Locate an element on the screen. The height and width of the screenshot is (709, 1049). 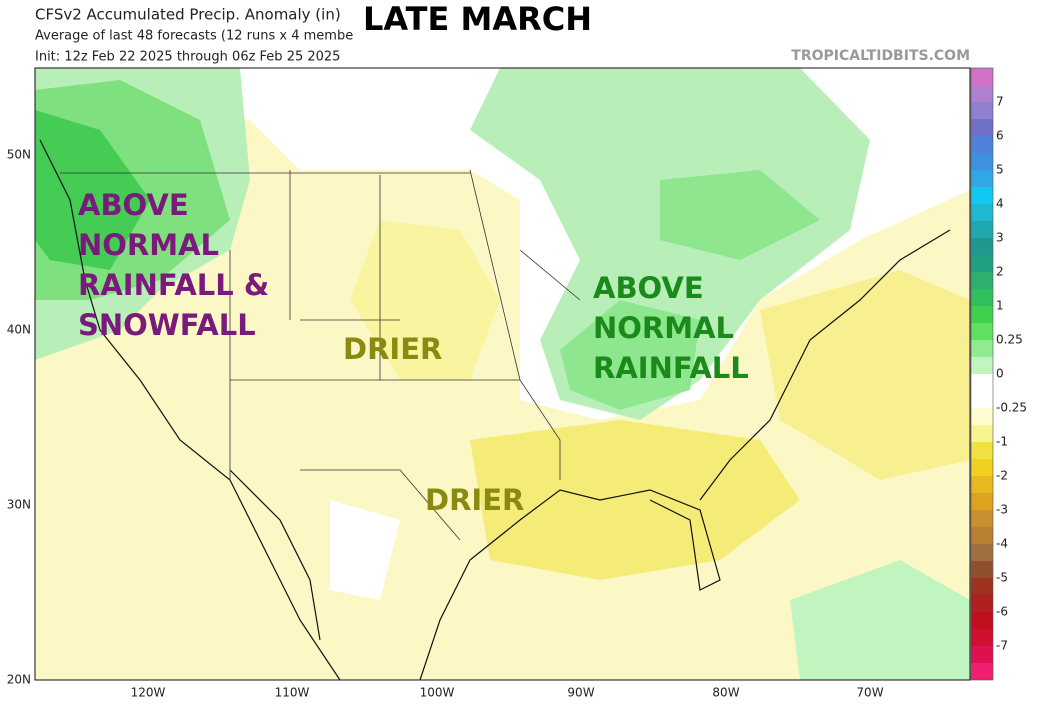
lon-label: 110W is located at coordinates (292, 693).